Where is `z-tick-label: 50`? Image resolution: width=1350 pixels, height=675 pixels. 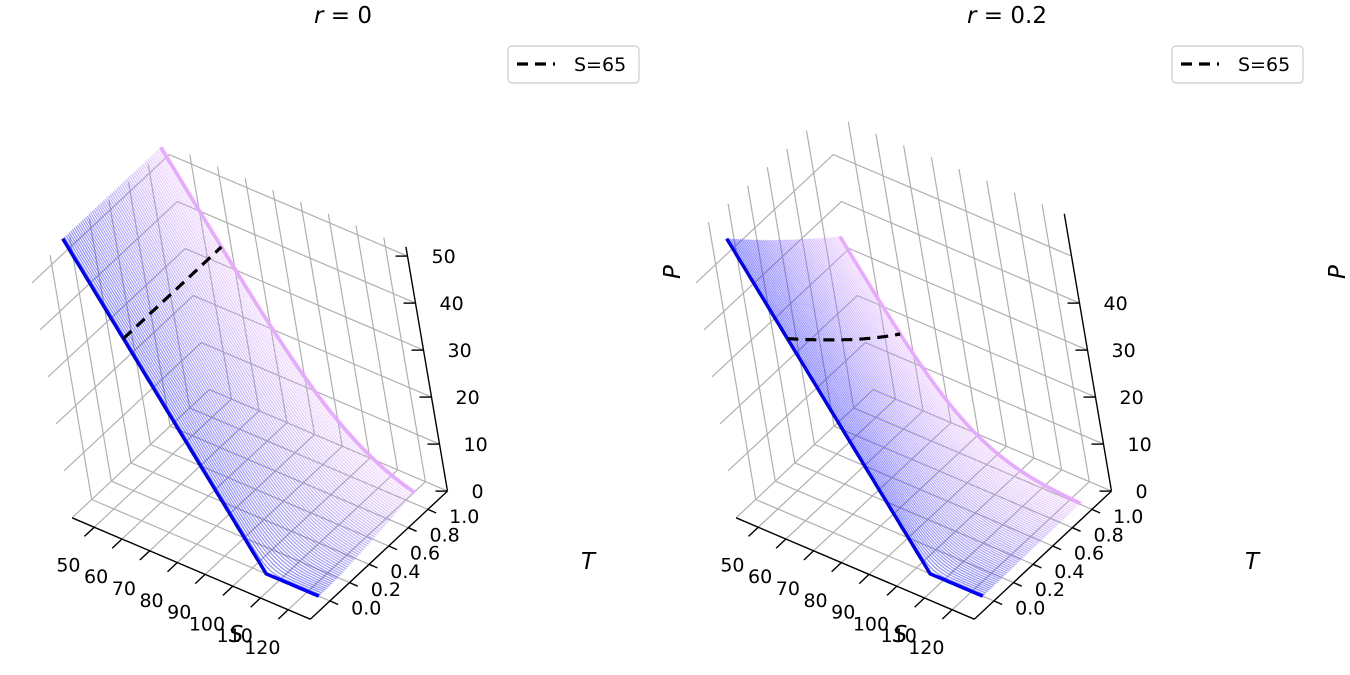
z-tick-label: 50 is located at coordinates (444, 257).